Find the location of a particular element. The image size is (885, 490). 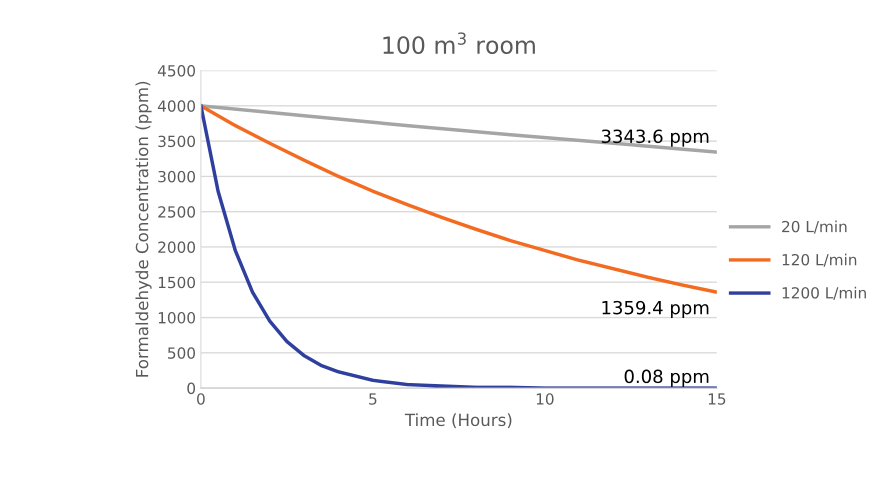

y-tick-label: 500 is located at coordinates (182, 353).